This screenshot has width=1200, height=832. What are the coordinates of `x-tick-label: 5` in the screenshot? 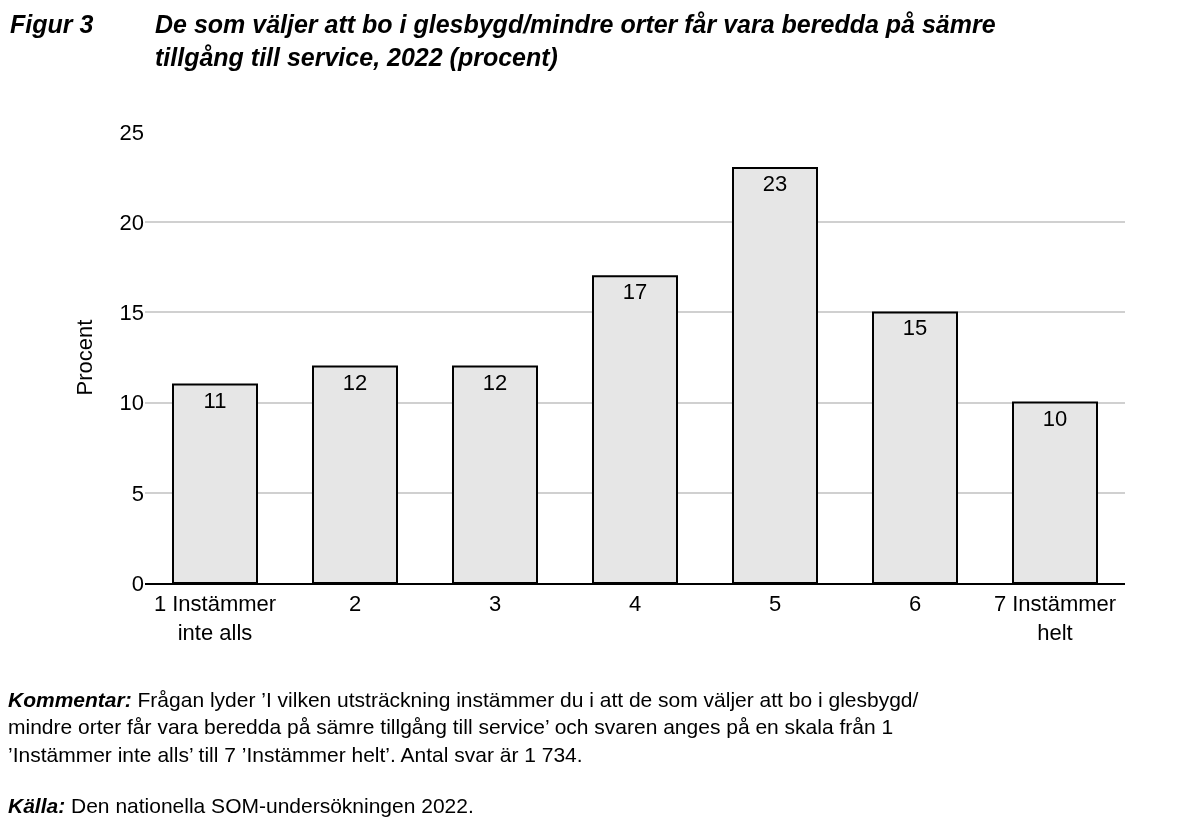 It's located at (775, 604).